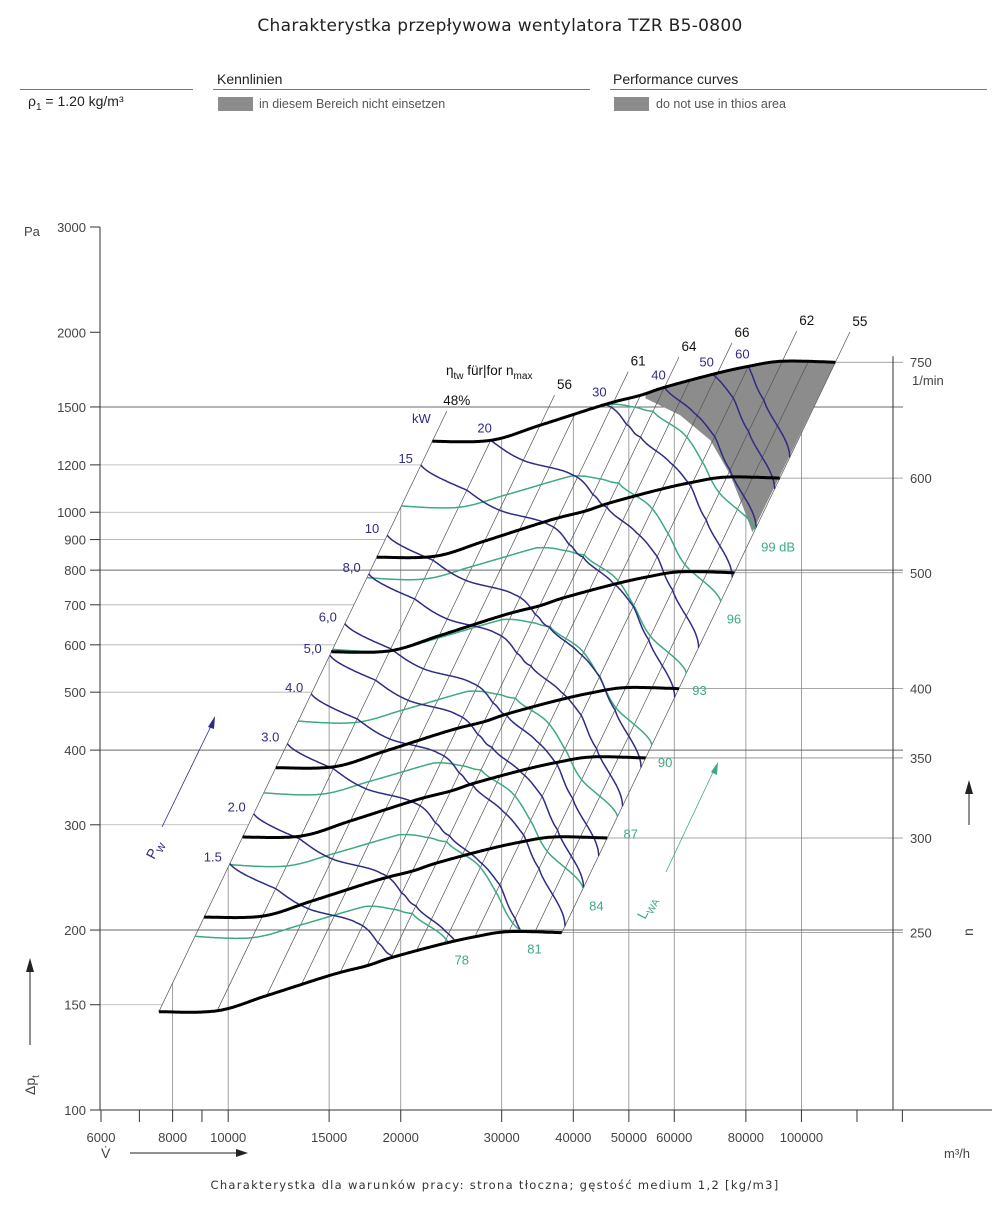  What do you see at coordinates (806, 320) in the screenshot?
I see `efficiency-label: 62` at bounding box center [806, 320].